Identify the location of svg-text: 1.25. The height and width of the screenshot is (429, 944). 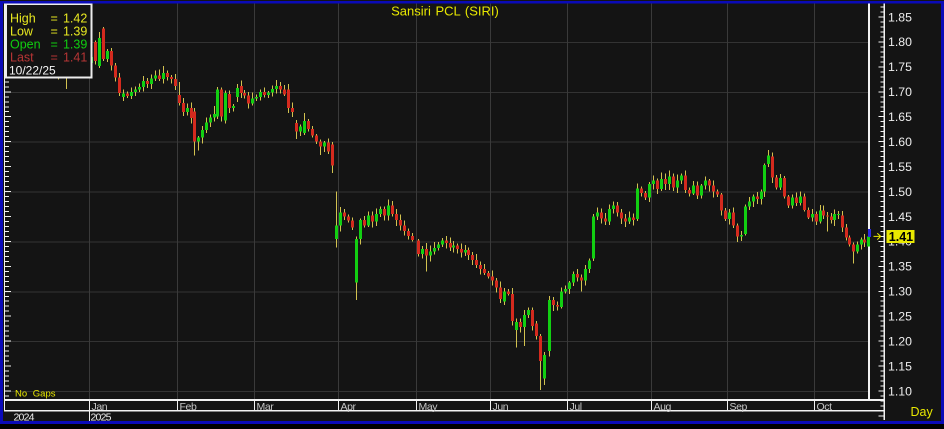
(900, 317).